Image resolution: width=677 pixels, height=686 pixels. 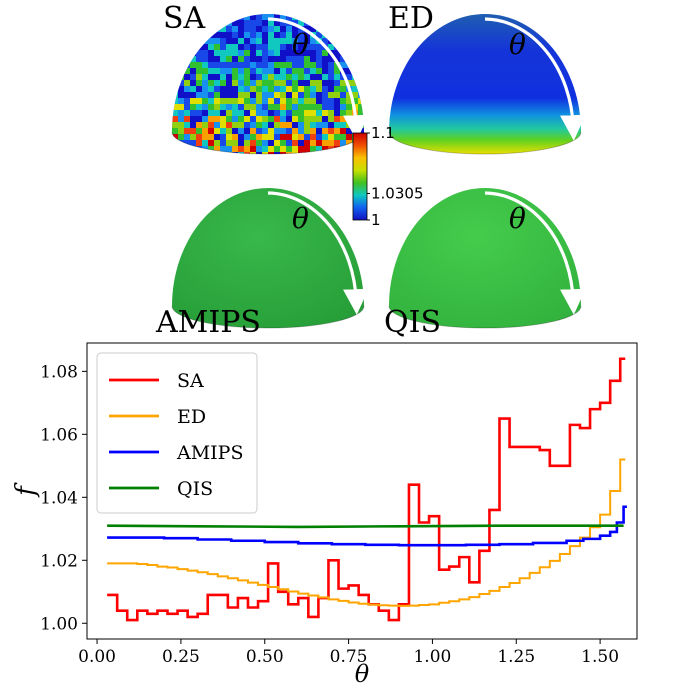 I want to click on series-line-amips, so click(x=367, y=526).